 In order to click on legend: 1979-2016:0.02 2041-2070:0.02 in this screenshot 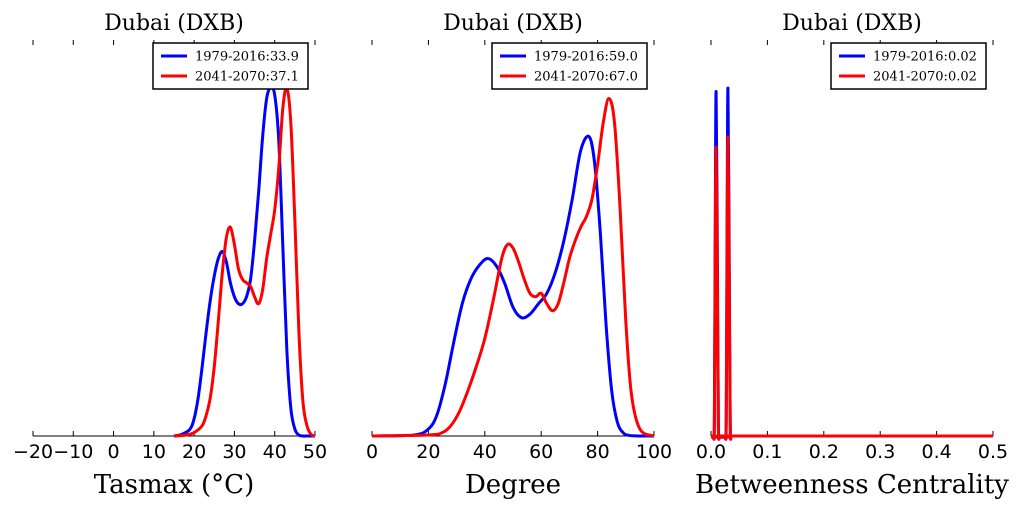, I will do `click(908, 66)`.